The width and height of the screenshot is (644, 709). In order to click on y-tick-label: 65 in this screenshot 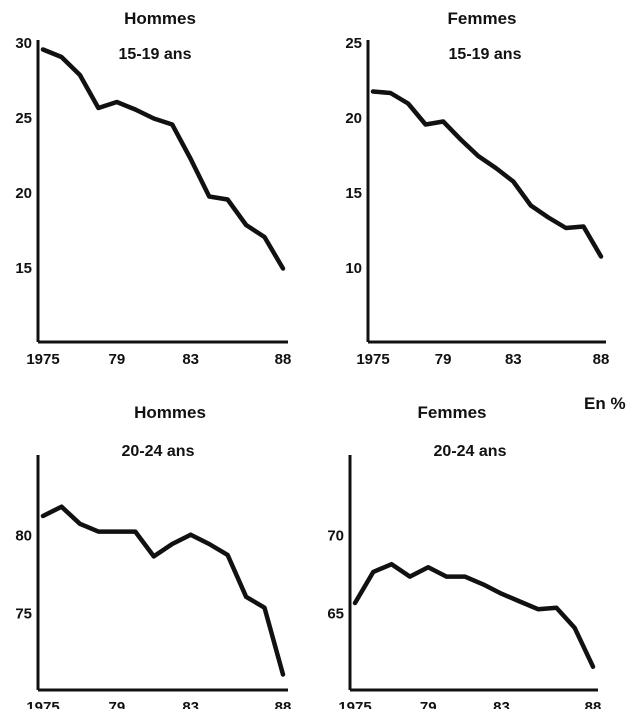, I will do `click(335, 613)`.